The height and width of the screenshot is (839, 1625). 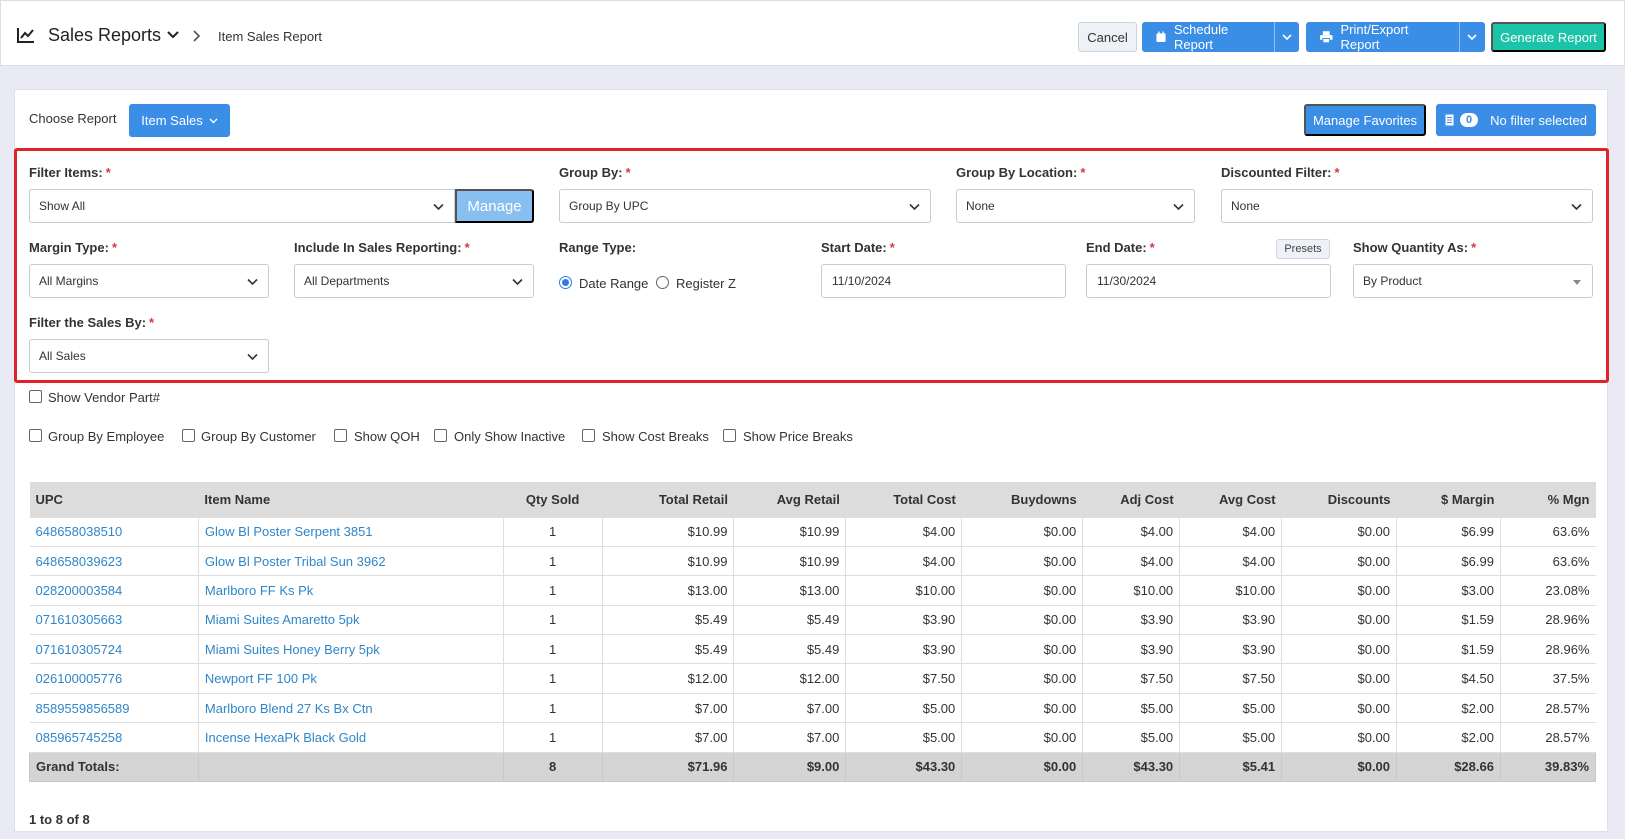 What do you see at coordinates (149, 281) in the screenshot?
I see `margin-type-select: All Margins` at bounding box center [149, 281].